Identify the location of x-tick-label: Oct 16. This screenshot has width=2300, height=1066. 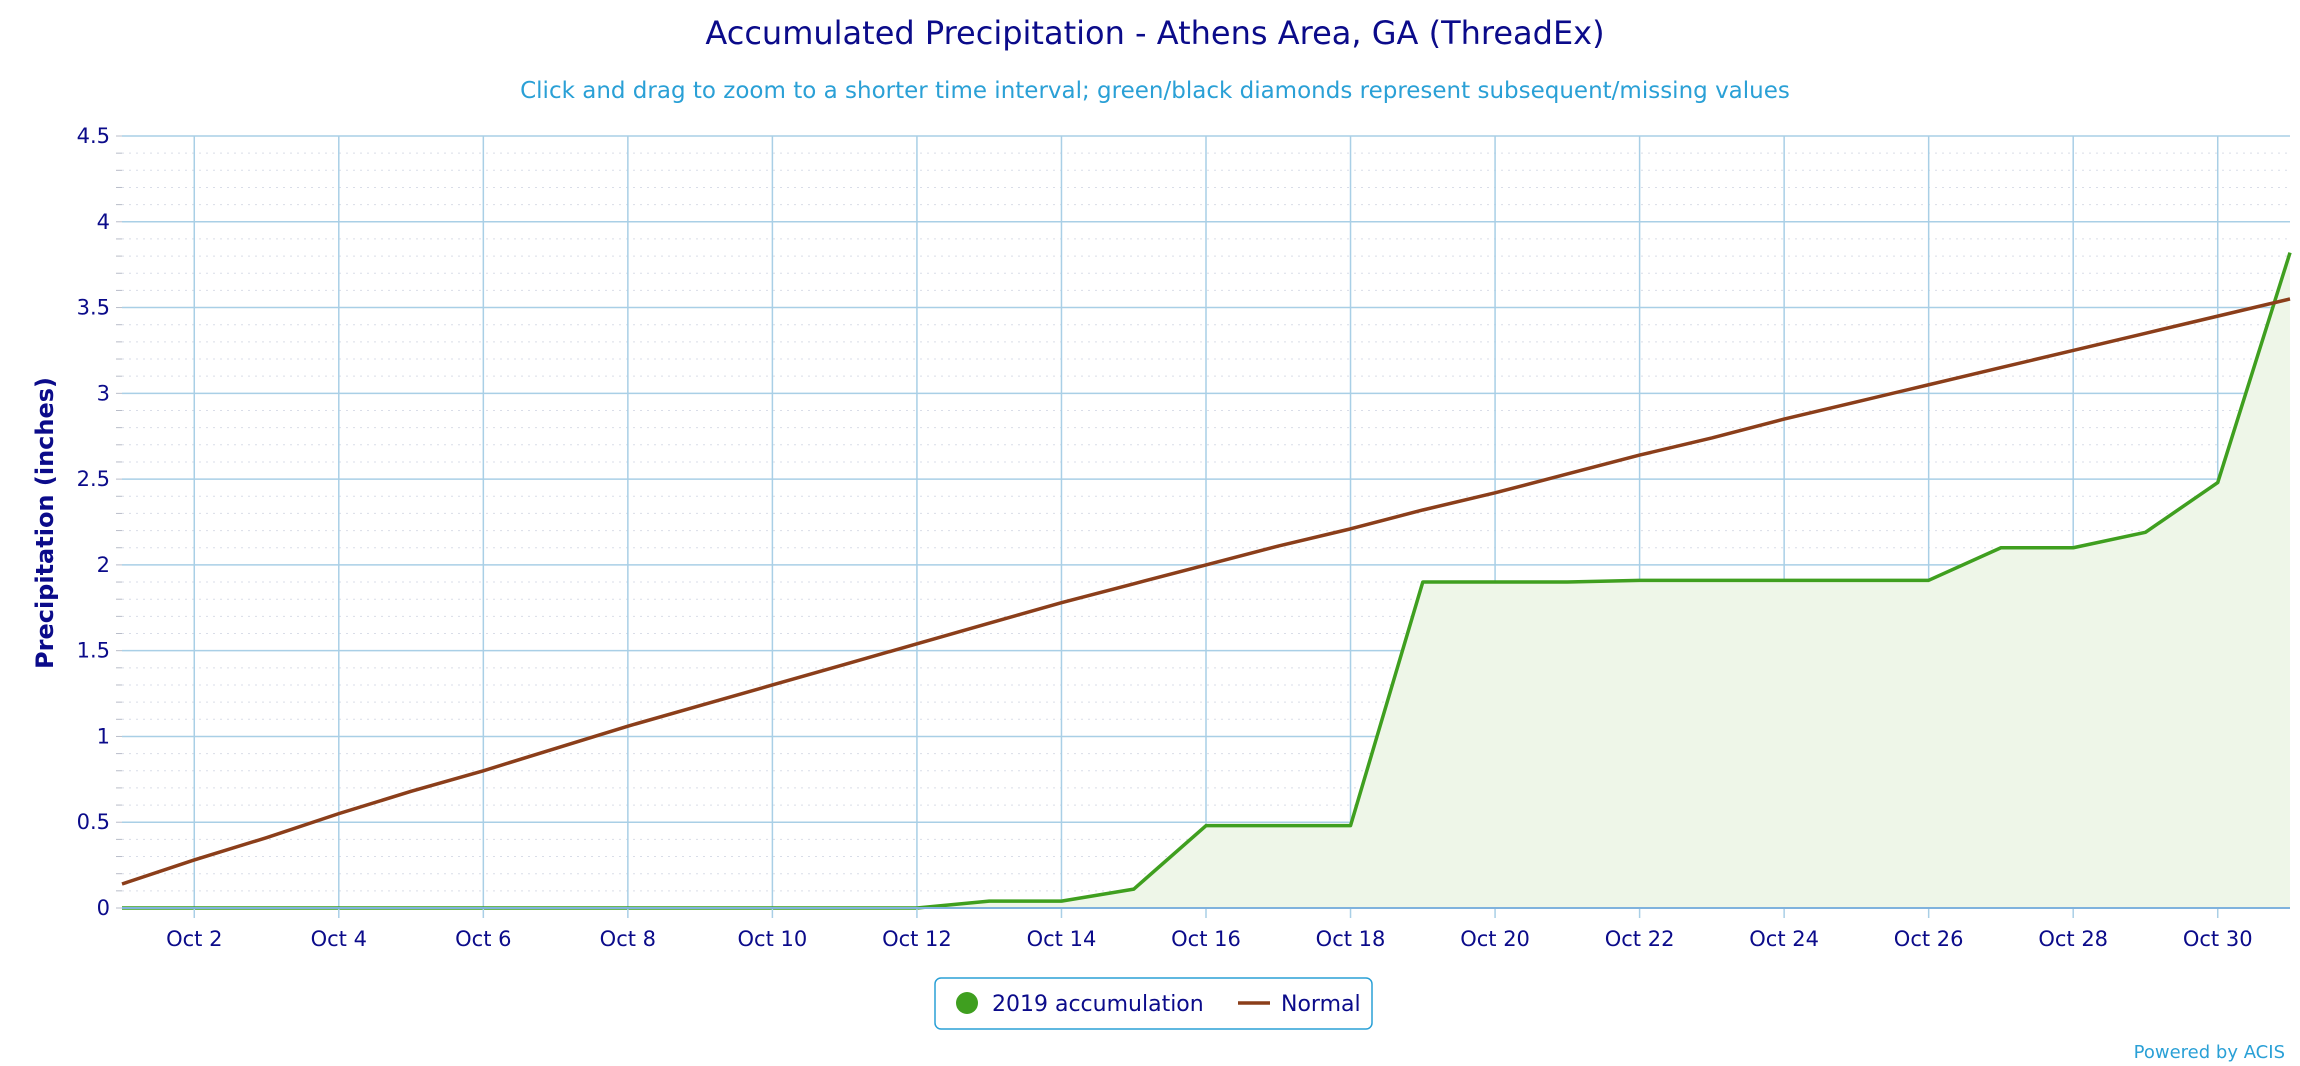
(1206, 939).